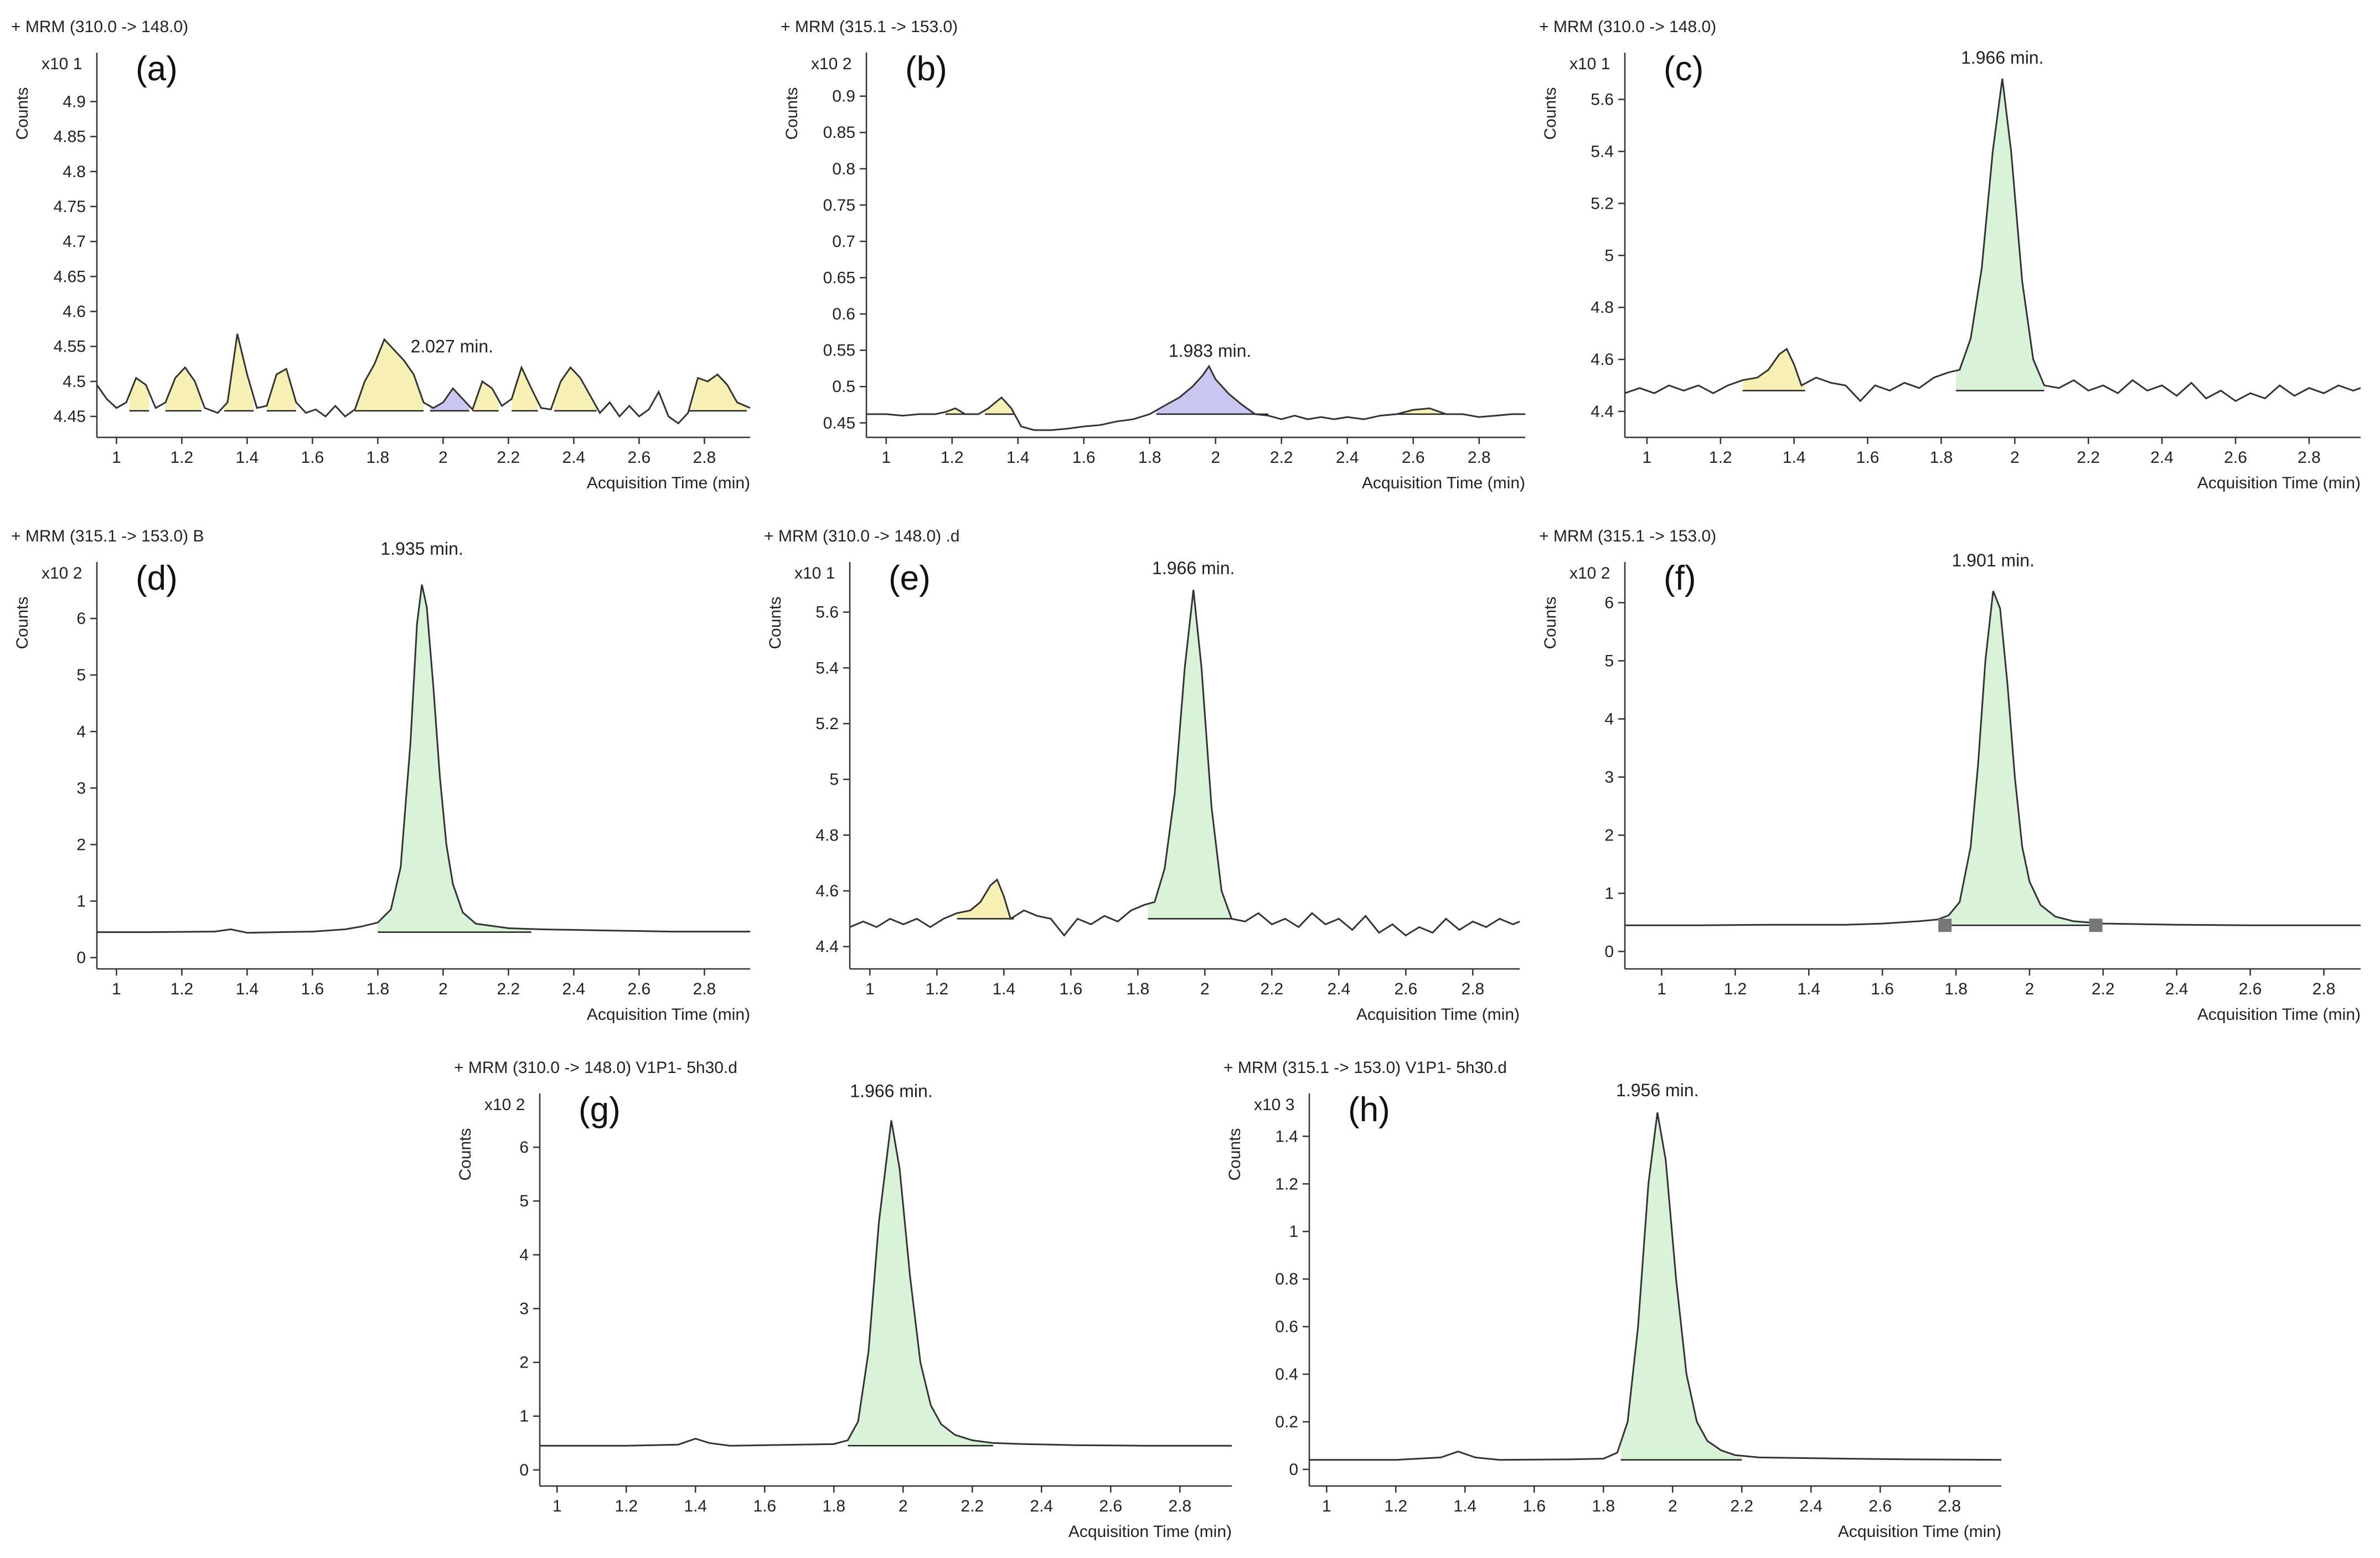 The height and width of the screenshot is (1558, 2380). I want to click on chromatogram-trace-b, so click(1195, 397).